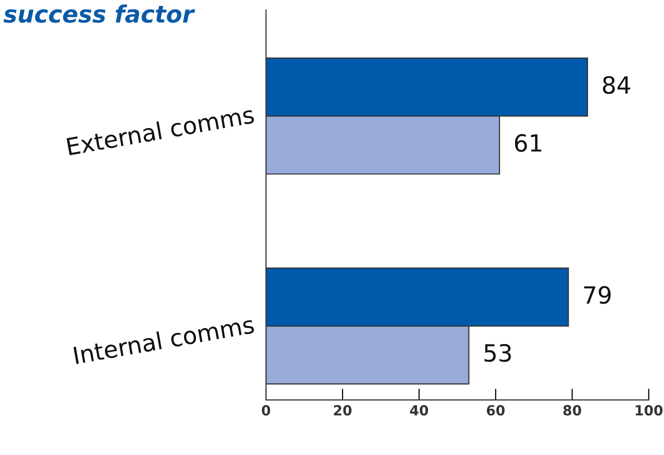  I want to click on x-tick-label: 20, so click(343, 410).